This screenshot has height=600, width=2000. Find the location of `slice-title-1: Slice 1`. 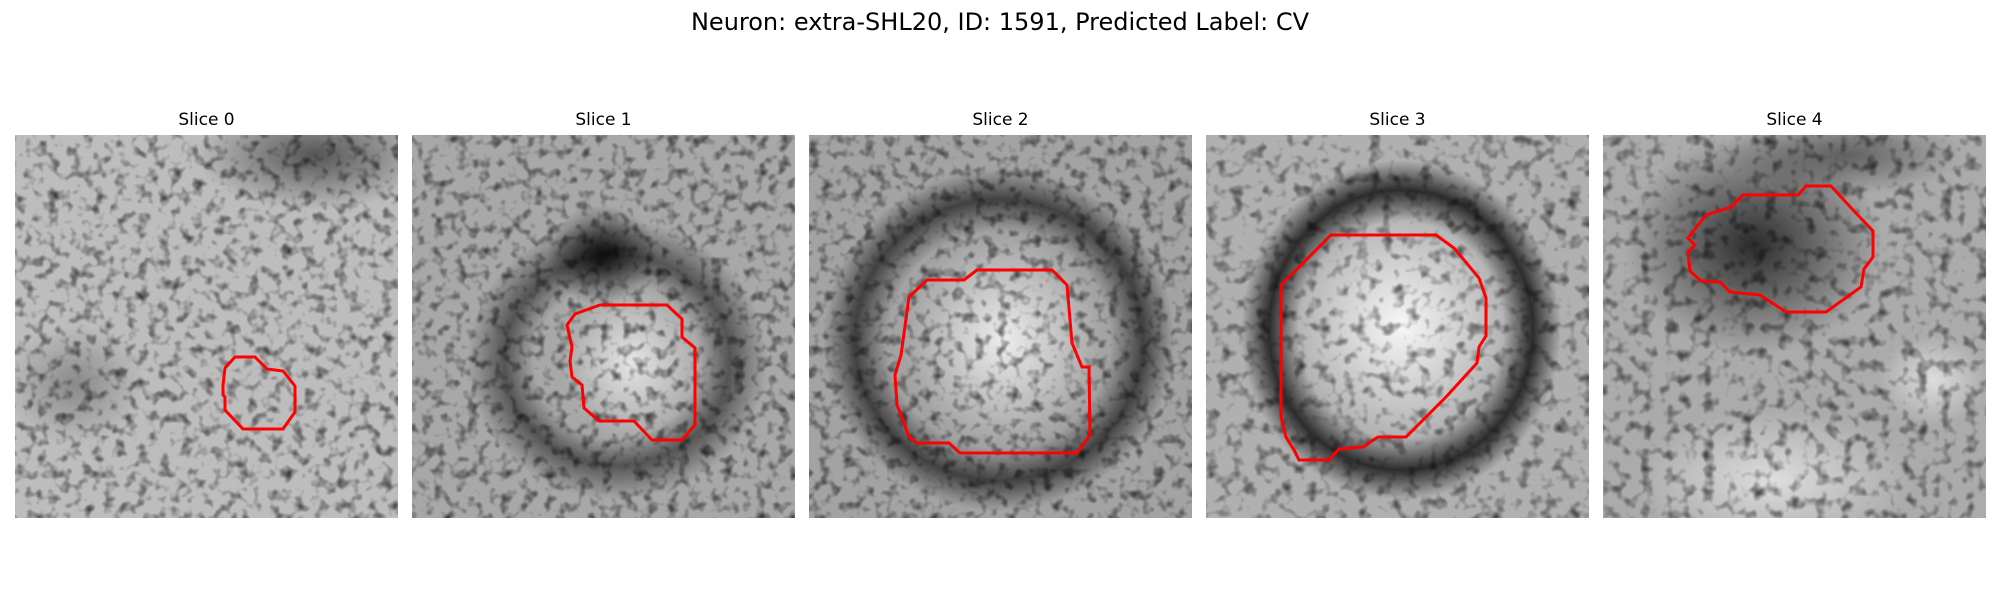

slice-title-1: Slice 1 is located at coordinates (603, 120).